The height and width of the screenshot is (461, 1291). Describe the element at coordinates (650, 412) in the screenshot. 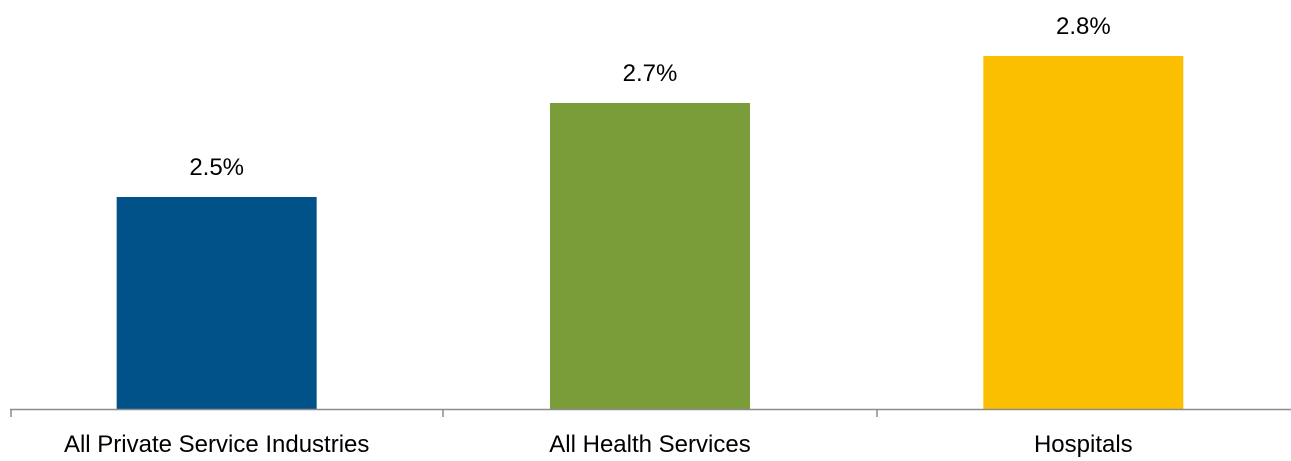

I see `x-axis` at that location.